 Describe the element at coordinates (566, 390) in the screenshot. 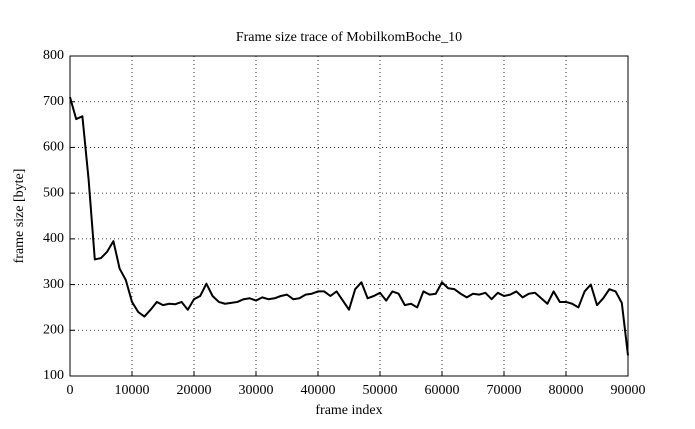

I see `x-tick-label: 80000` at that location.